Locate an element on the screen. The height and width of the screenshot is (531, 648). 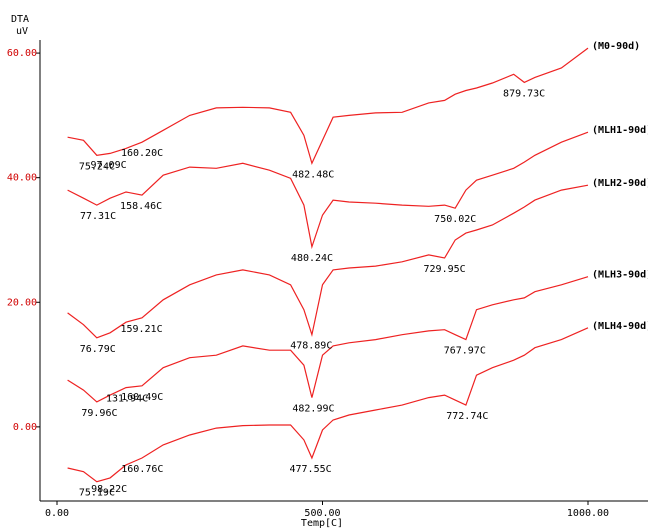
peak-annotation: 729.95C is located at coordinates (445, 269).